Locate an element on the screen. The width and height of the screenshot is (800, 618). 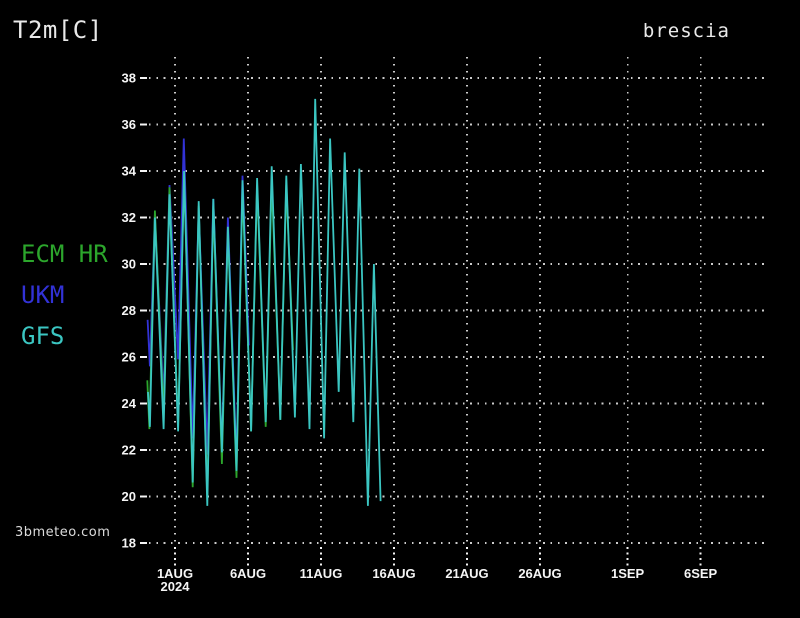
y-tick-label: 26 is located at coordinates (129, 357).